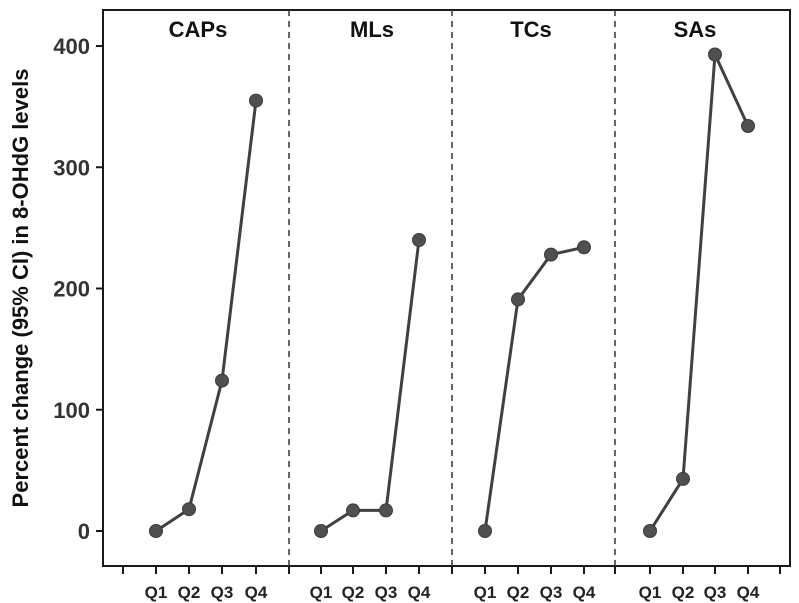 The image size is (799, 603). I want to click on y-tick-label-0: 0, so click(84, 531).